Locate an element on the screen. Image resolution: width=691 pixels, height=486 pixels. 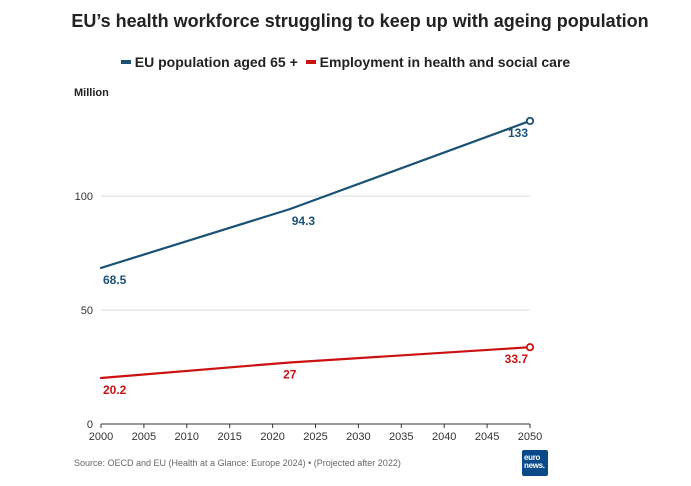
legend-swatch-employment is located at coordinates (310, 62).